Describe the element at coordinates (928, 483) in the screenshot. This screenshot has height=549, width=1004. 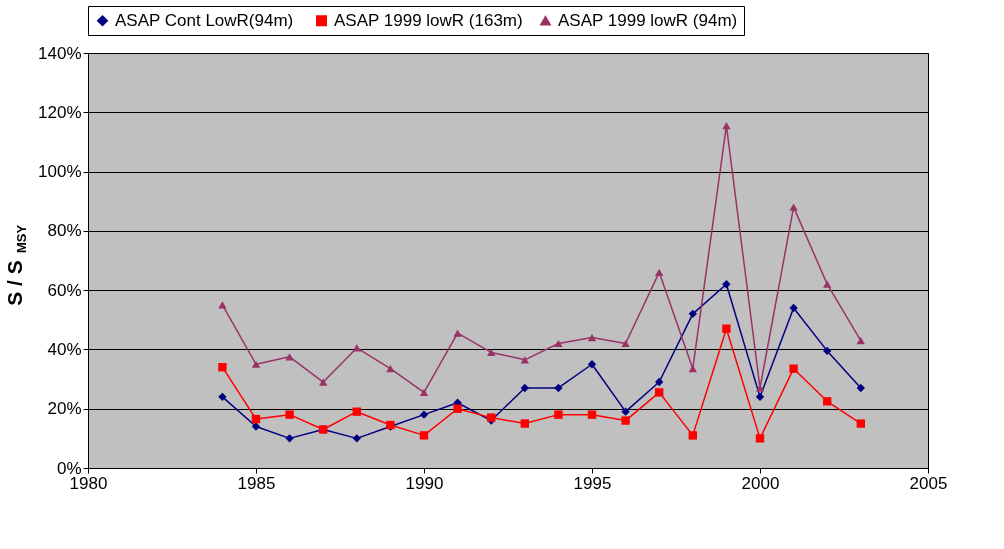
I see `x-tick-label: 2005` at that location.